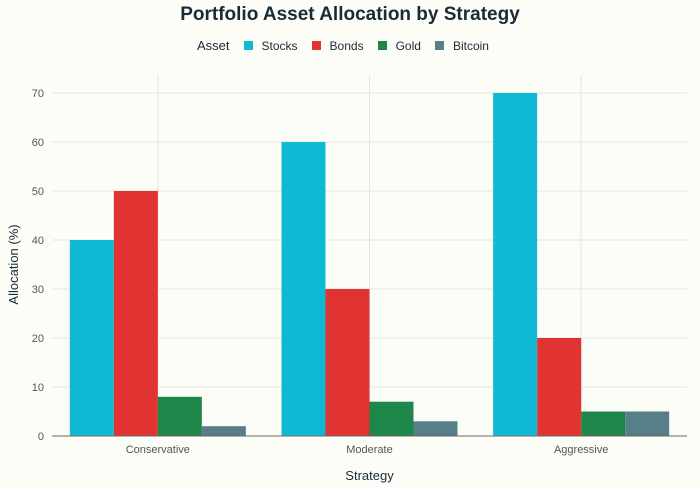 The height and width of the screenshot is (487, 700). I want to click on x-tick-label: Moderate, so click(369, 450).